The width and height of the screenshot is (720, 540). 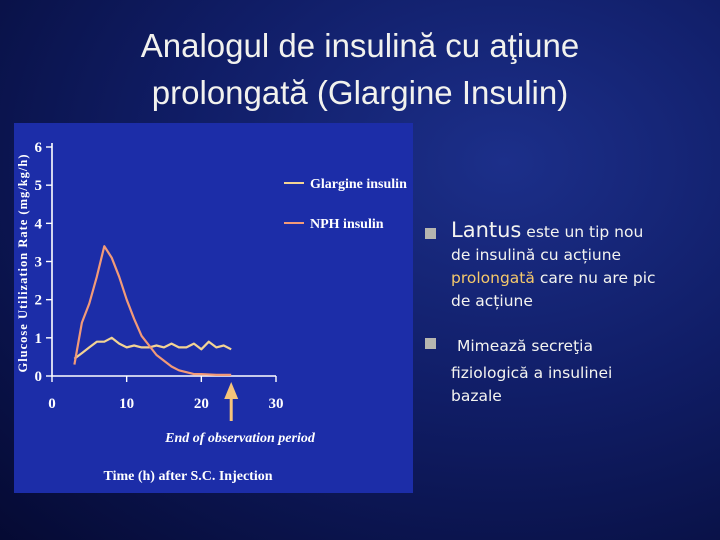 I want to click on bullet-text-1c: prolongată care nu are pic, so click(x=582, y=278).